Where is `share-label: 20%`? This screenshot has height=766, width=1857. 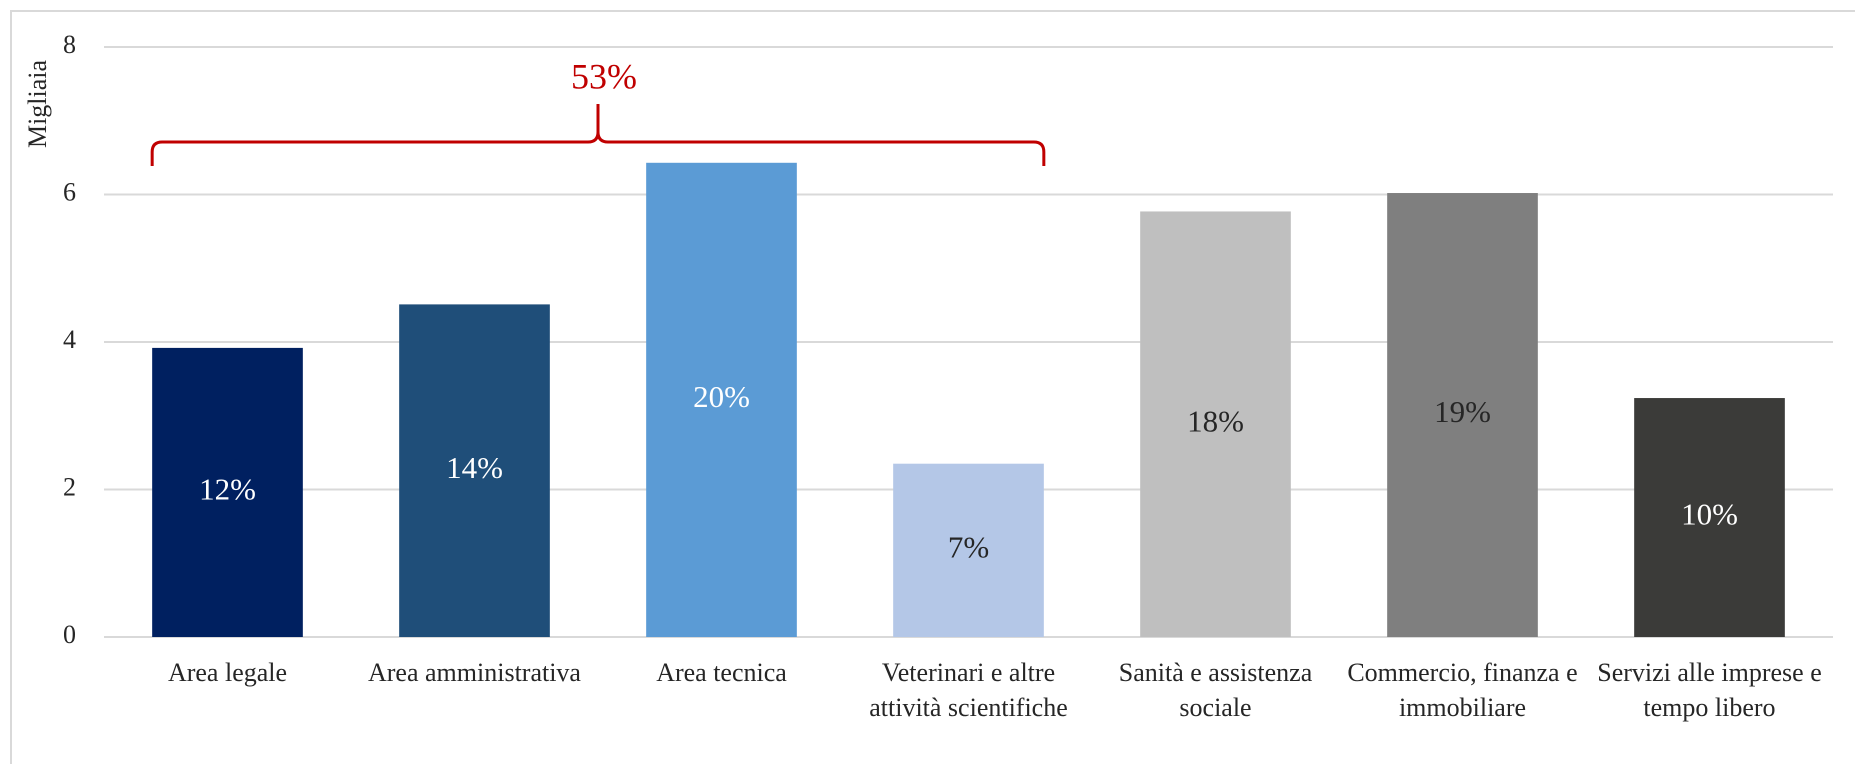
share-label: 20% is located at coordinates (721, 396).